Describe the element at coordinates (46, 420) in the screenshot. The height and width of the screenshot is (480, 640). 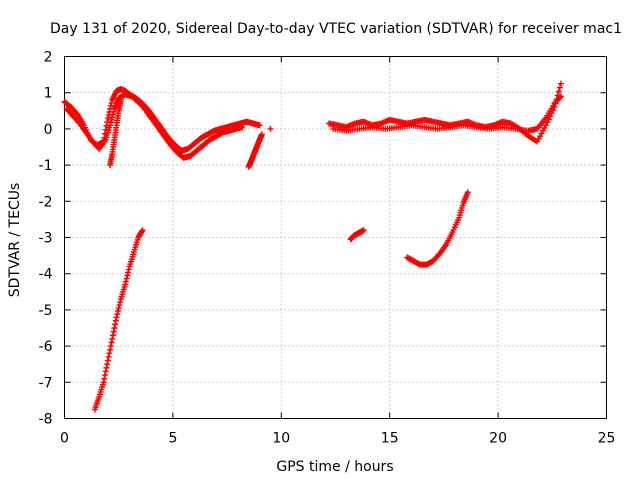
I see `y-tick-label: -8` at that location.